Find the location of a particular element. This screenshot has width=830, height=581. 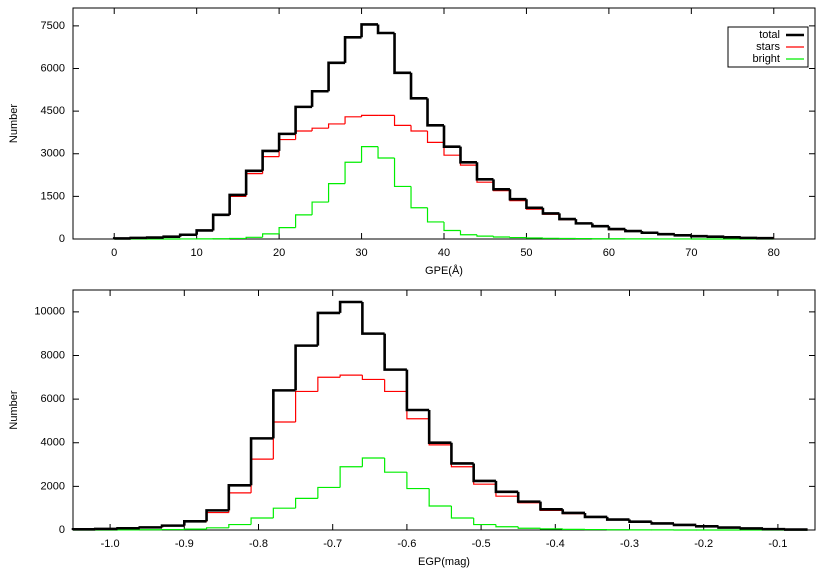

x-tick-label: 30 is located at coordinates (361, 253).